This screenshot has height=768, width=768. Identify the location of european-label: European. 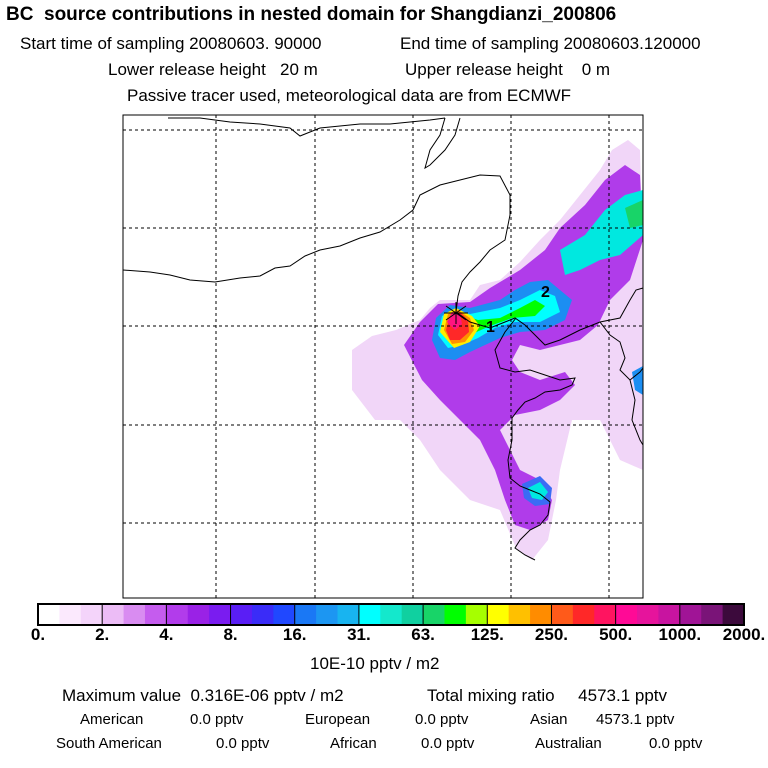
(338, 719).